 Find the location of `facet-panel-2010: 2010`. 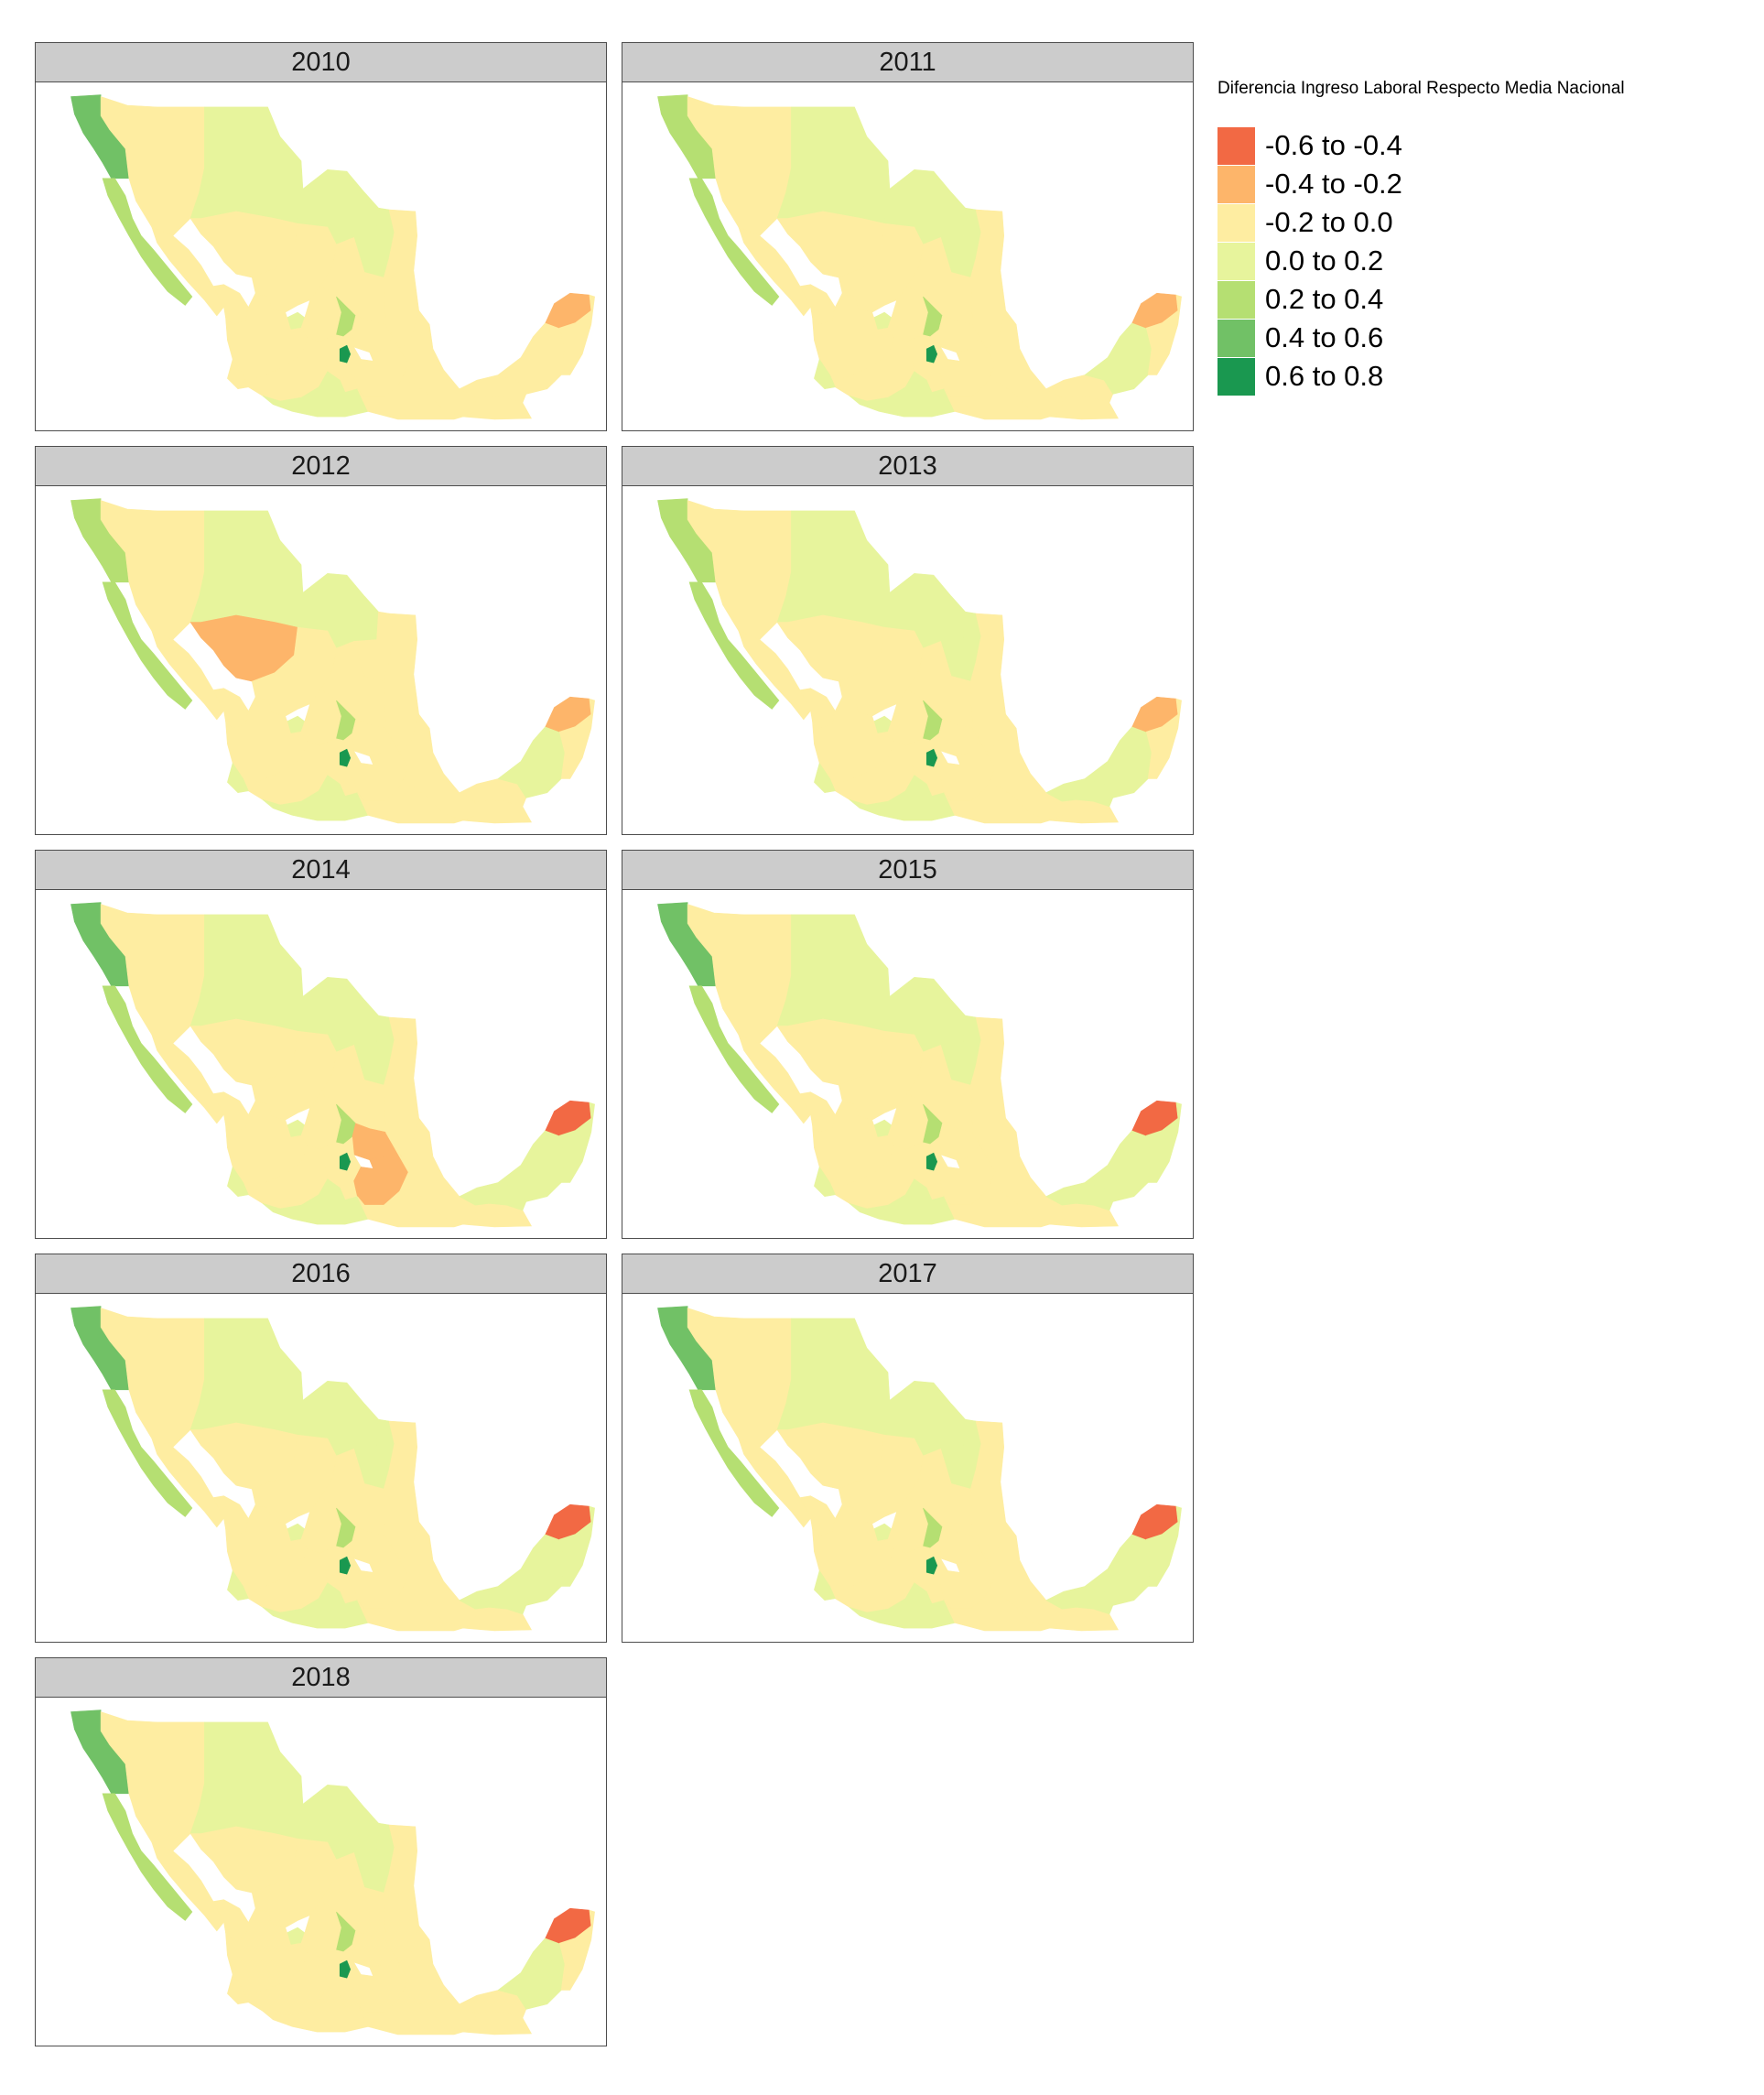

facet-panel-2010: 2010 is located at coordinates (321, 237).